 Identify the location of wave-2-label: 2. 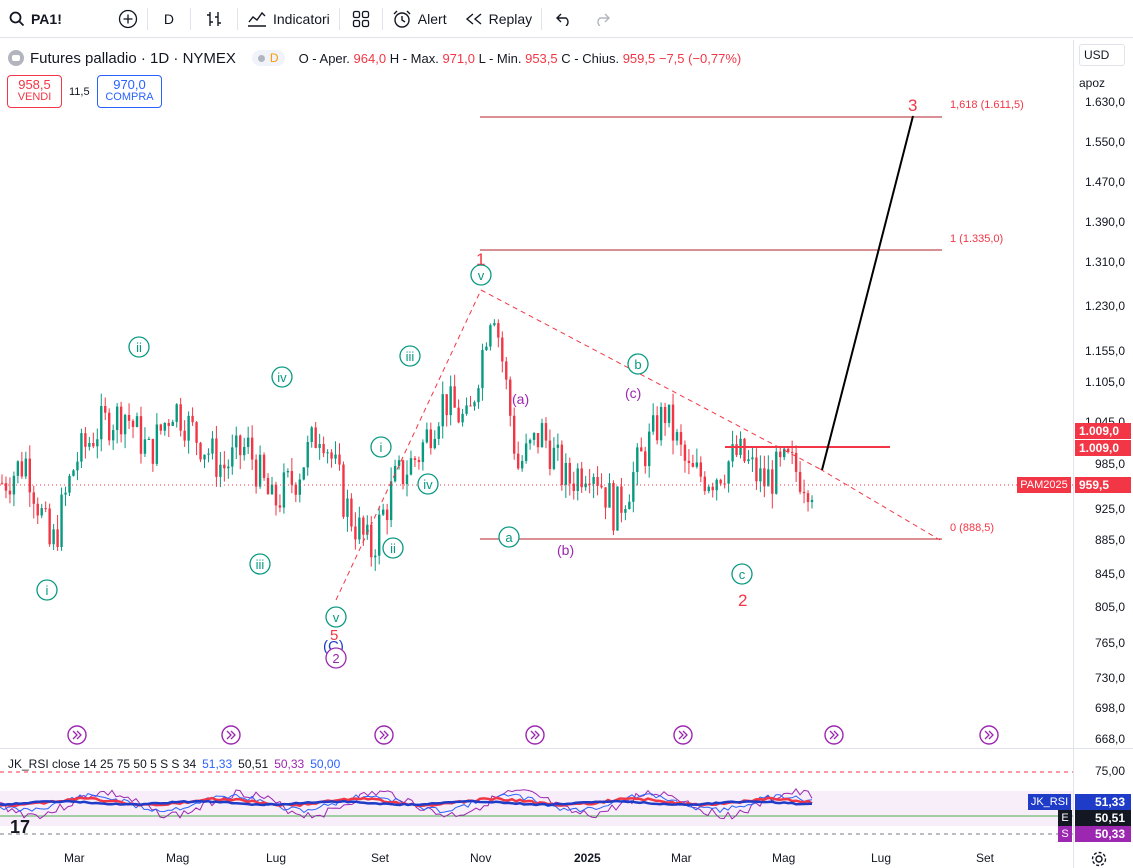
(742, 600).